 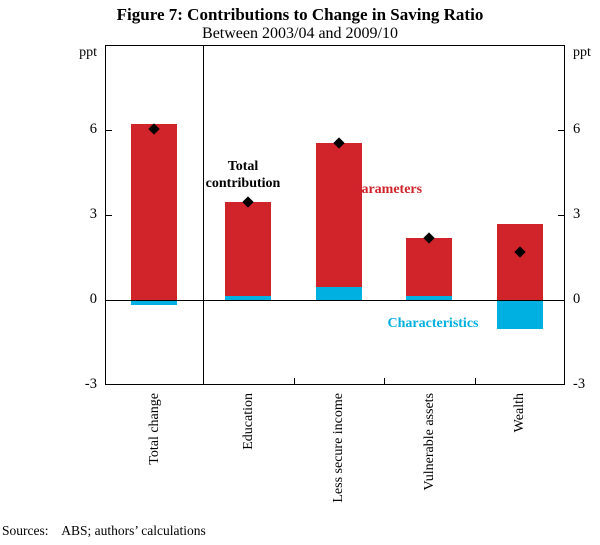 What do you see at coordinates (387, 189) in the screenshot?
I see `annotation-parameters: Parameters` at bounding box center [387, 189].